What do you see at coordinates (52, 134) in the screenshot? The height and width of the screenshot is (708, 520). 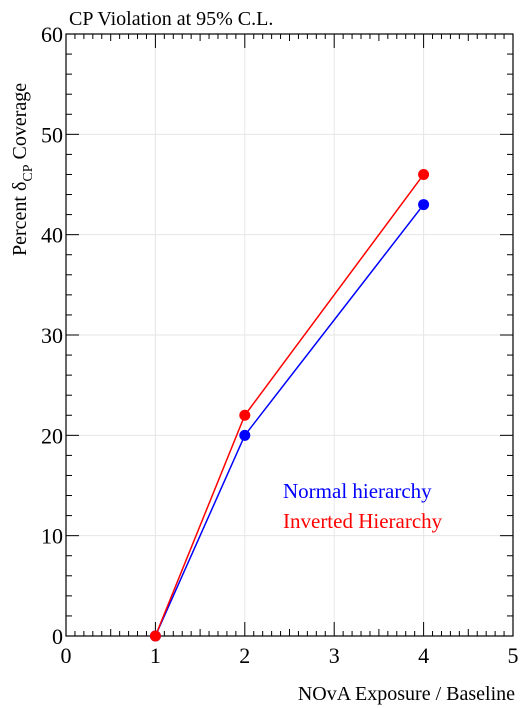 I see `y-tick-label: 50` at bounding box center [52, 134].